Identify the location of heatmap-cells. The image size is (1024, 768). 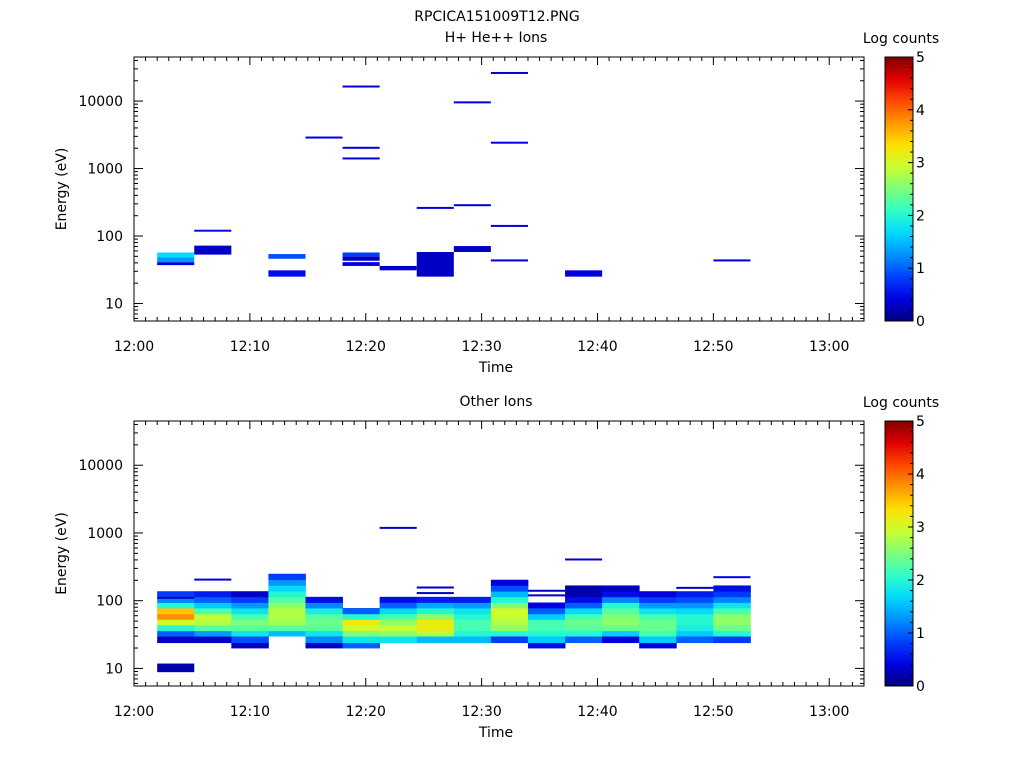
(454, 599).